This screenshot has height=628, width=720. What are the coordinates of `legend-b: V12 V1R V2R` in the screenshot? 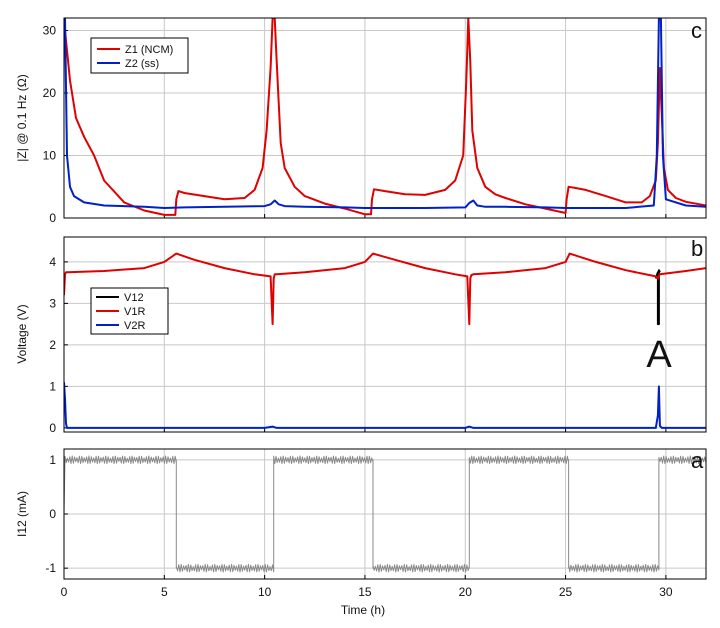 It's located at (129, 311).